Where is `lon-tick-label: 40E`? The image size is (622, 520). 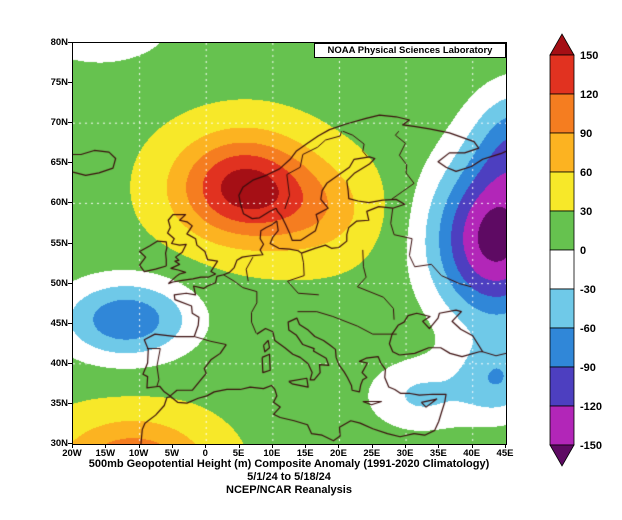
lon-tick-label: 40E is located at coordinates (472, 453).